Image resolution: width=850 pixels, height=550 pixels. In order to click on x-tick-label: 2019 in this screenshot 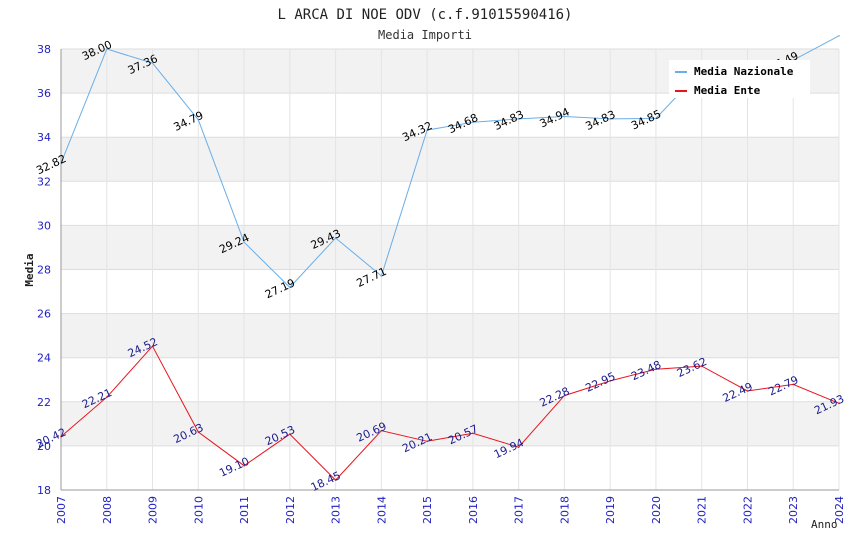, I will do `click(610, 510)`.